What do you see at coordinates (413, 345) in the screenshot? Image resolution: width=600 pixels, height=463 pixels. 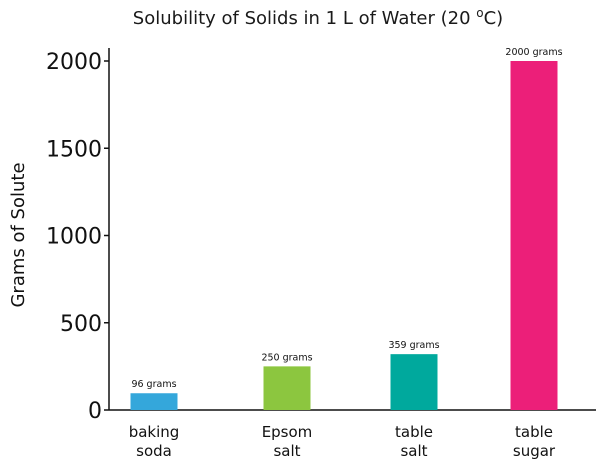 I see `data-label-table-salt: 359 grams` at bounding box center [413, 345].